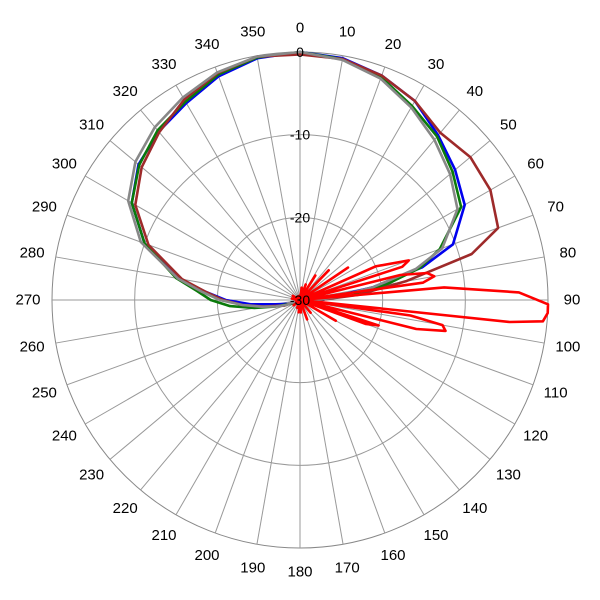 Image resolution: width=600 pixels, height=600 pixels. What do you see at coordinates (568, 252) in the screenshot?
I see `angle-tick-label: 80` at bounding box center [568, 252].